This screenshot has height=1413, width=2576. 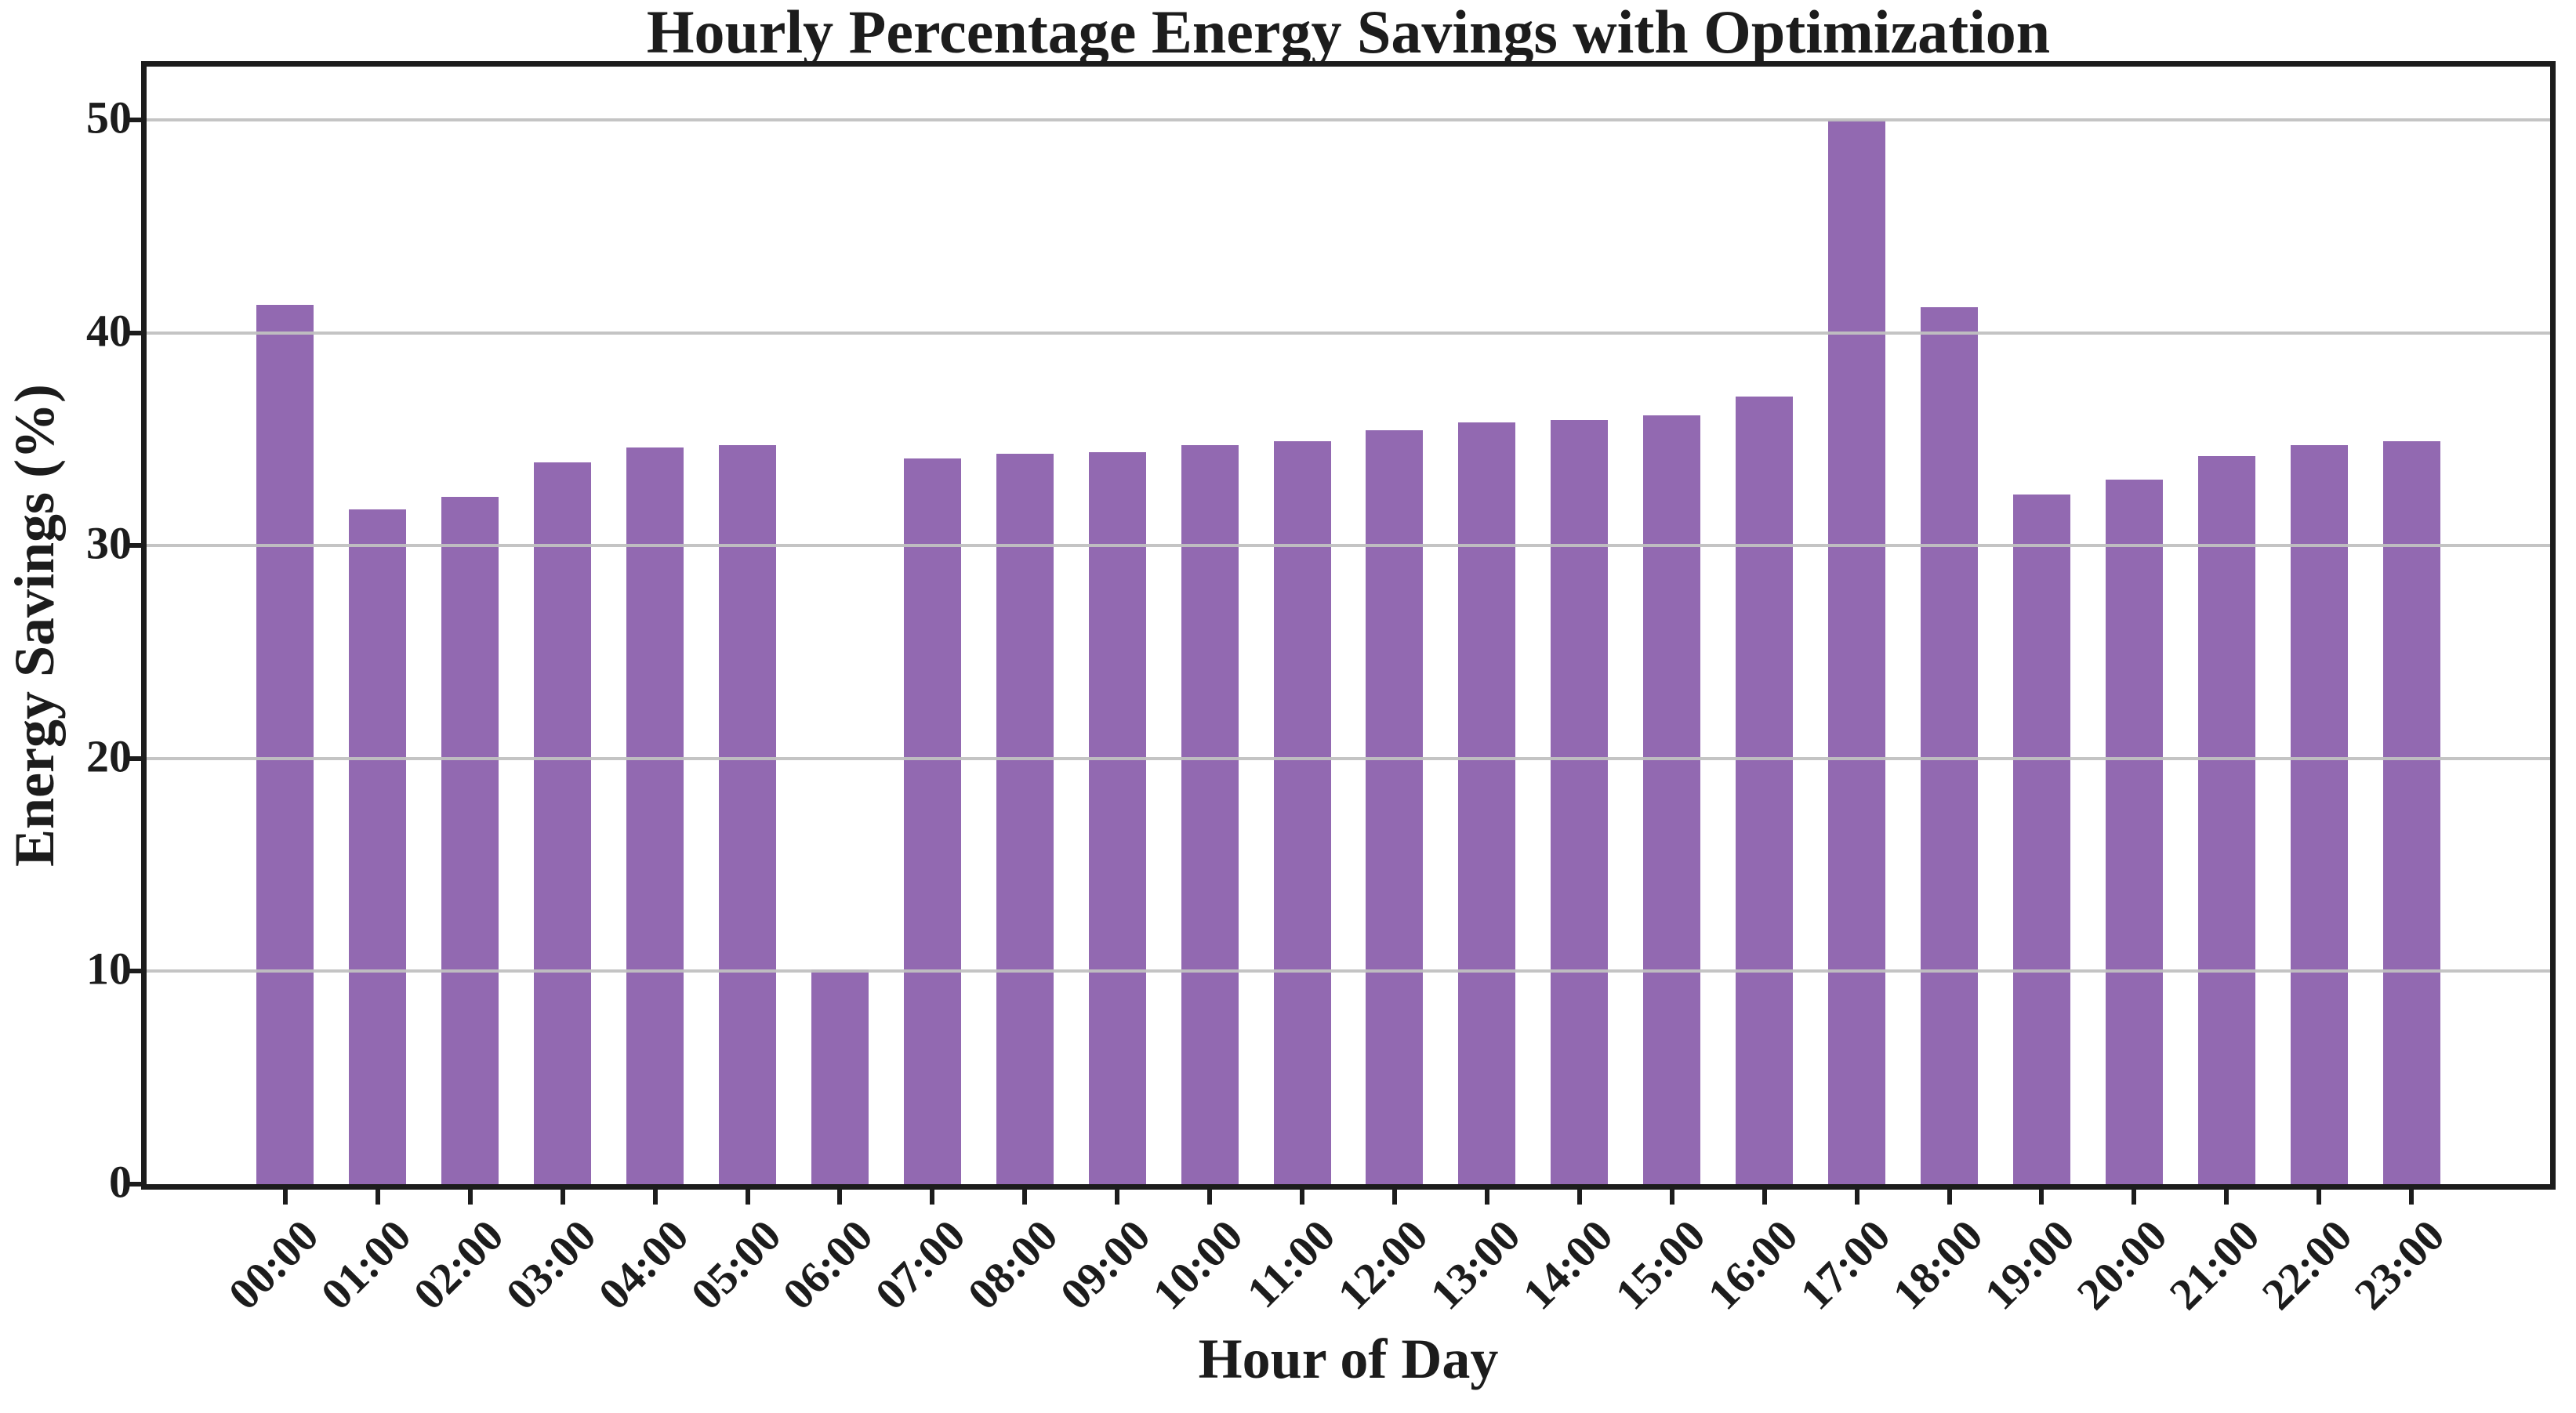 What do you see at coordinates (2030, 1265) in the screenshot?
I see `x-tick-label: 19:00` at bounding box center [2030, 1265].